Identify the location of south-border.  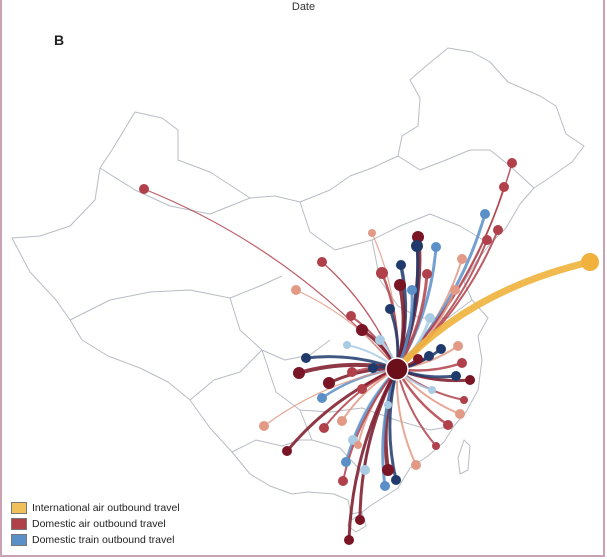
(358, 390).